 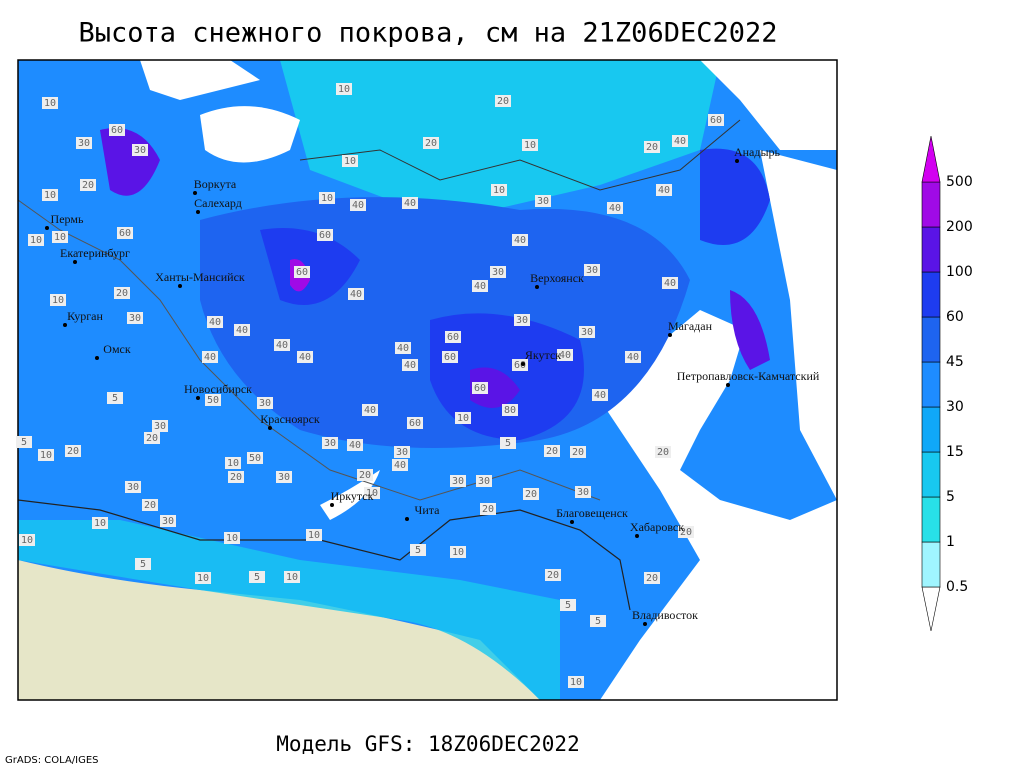 I want to click on legend-label: 60, so click(x=955, y=317).